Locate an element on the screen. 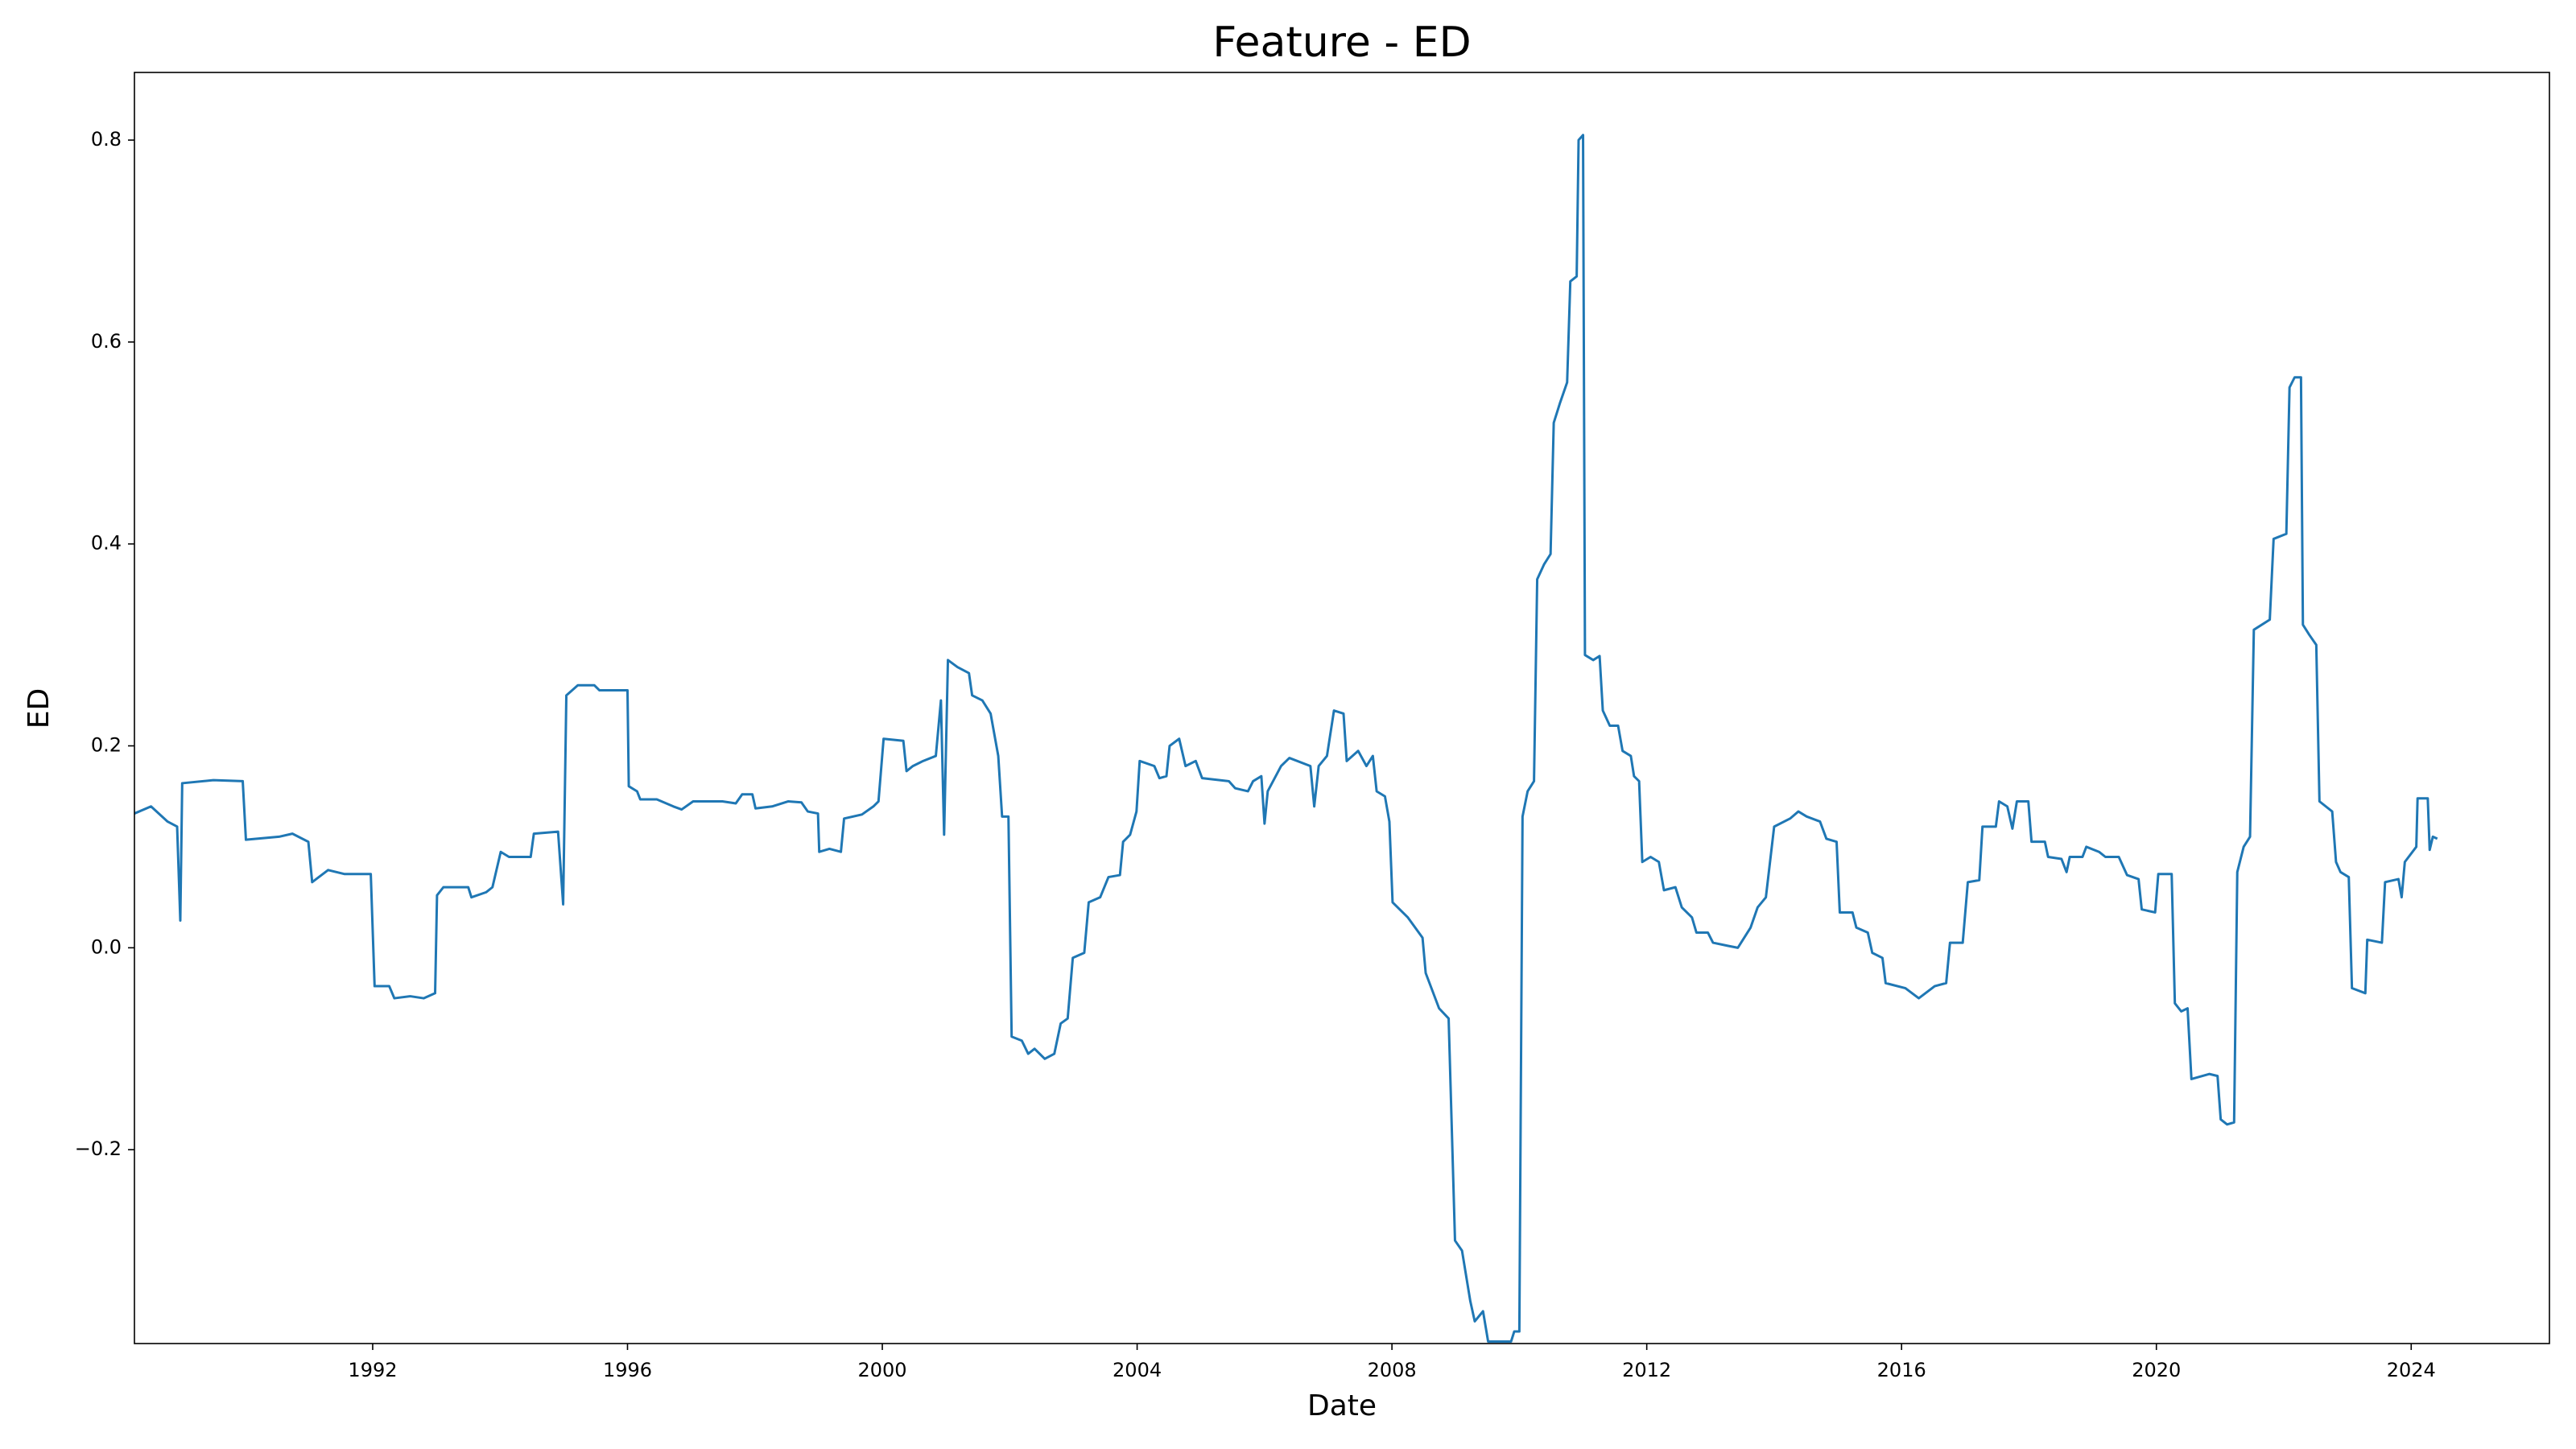  y-tick-label: 0.6 is located at coordinates (106, 341).